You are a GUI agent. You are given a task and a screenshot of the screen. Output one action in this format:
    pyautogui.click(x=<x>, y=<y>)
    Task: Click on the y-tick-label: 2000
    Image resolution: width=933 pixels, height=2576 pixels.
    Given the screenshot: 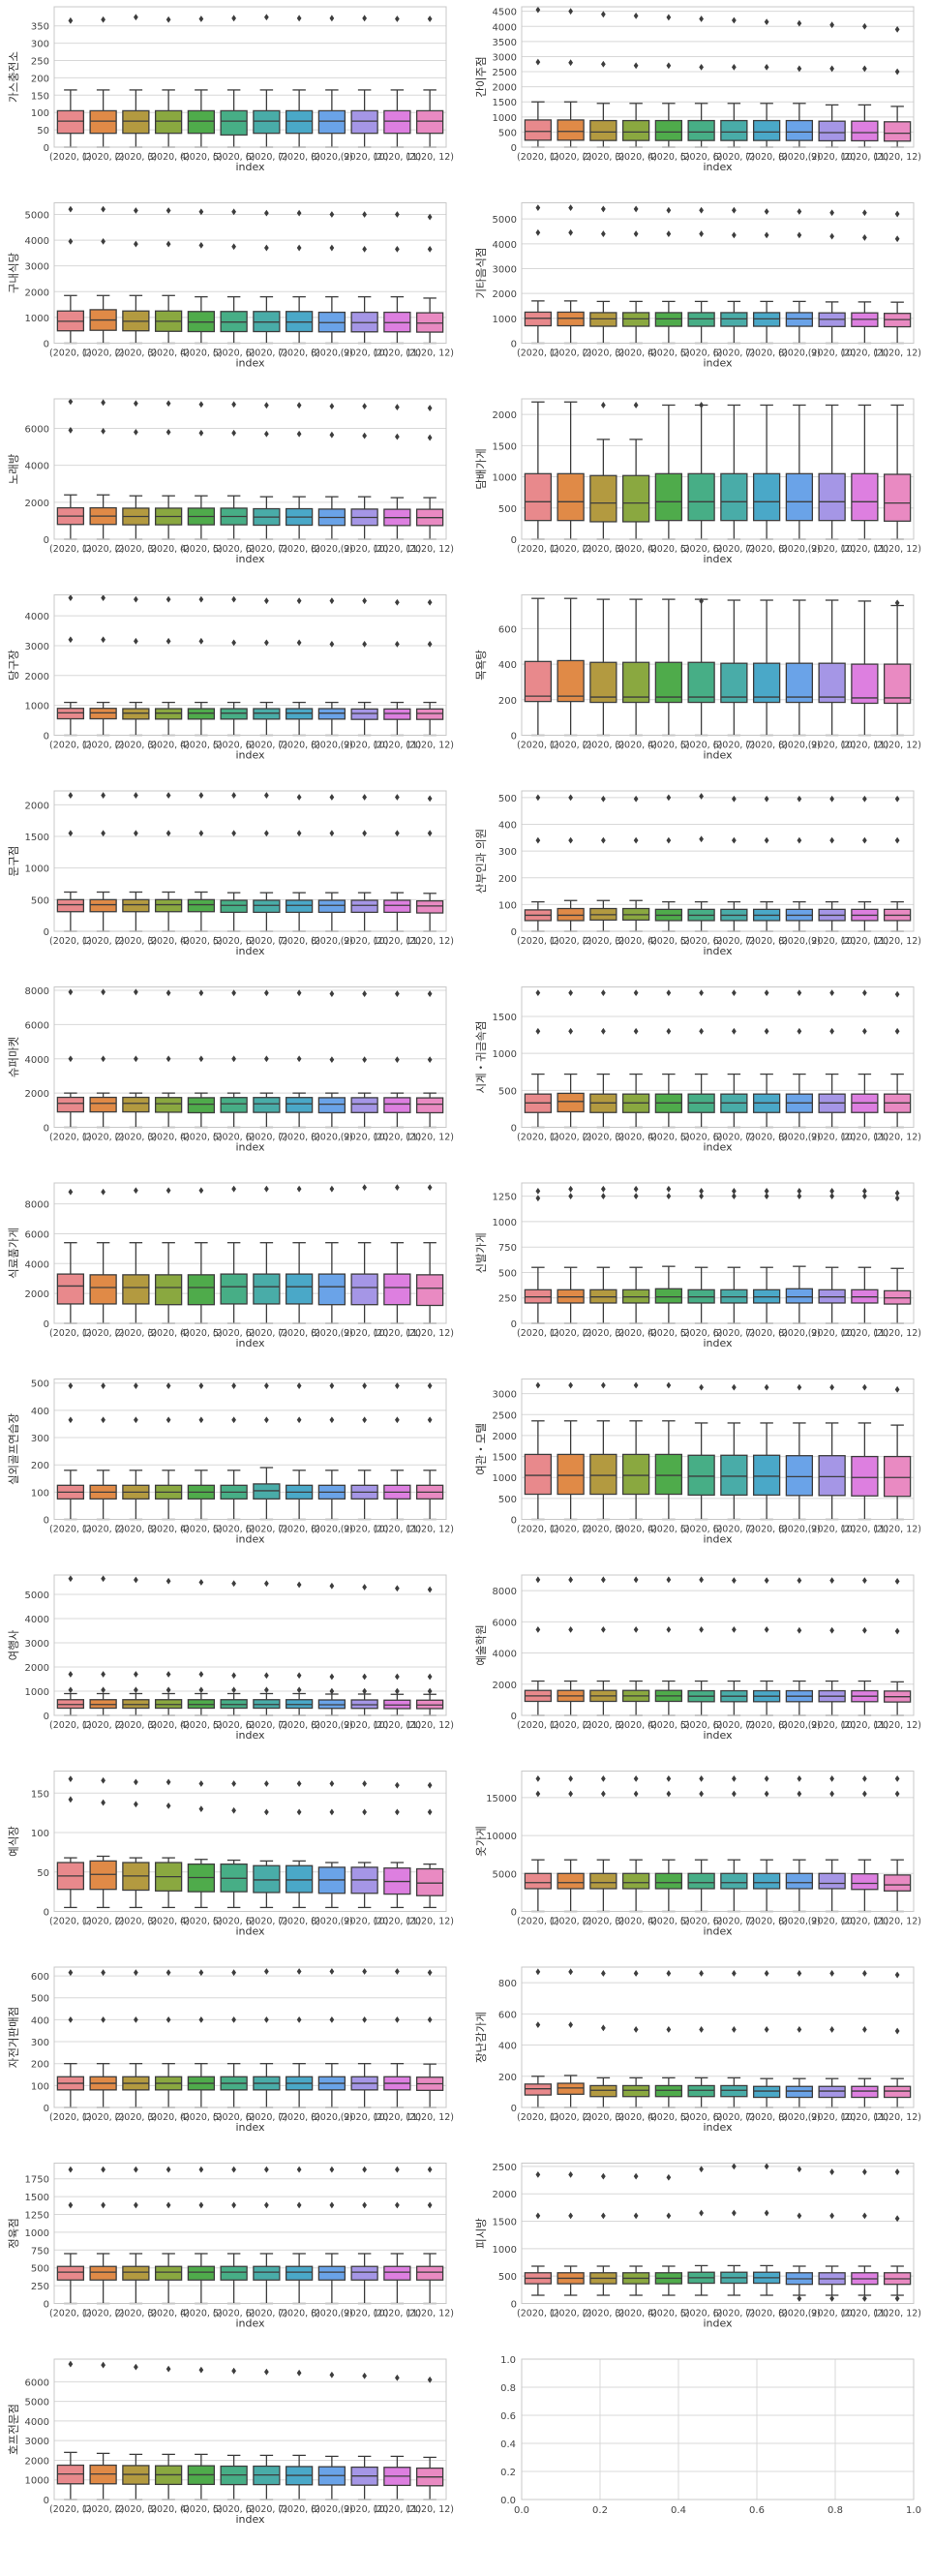 What is the action you would take?
    pyautogui.click(x=505, y=294)
    